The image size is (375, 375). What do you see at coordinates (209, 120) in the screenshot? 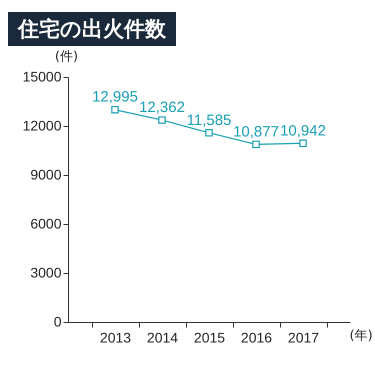
I see `data-label: 11,585` at bounding box center [209, 120].